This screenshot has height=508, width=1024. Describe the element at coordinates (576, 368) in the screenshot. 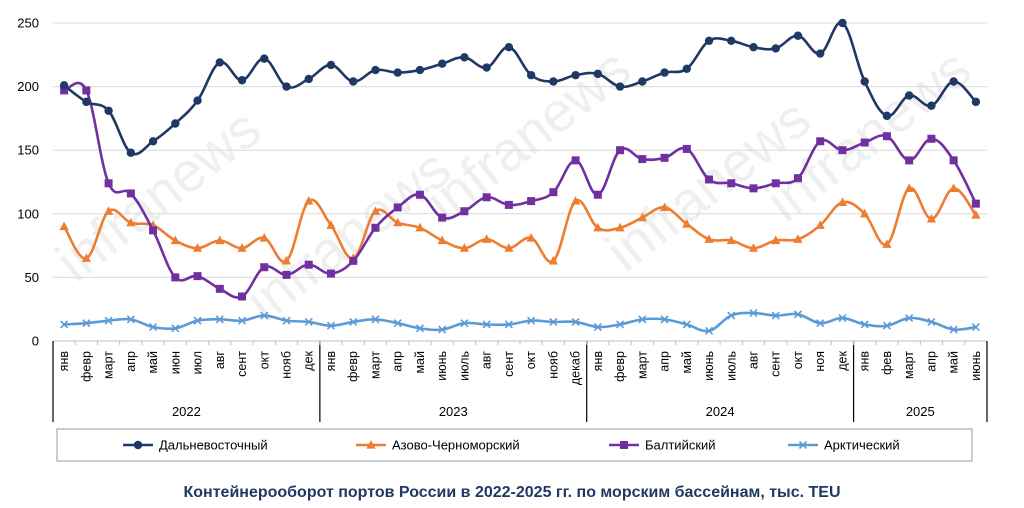

I see `x-tick-label: декаб` at that location.